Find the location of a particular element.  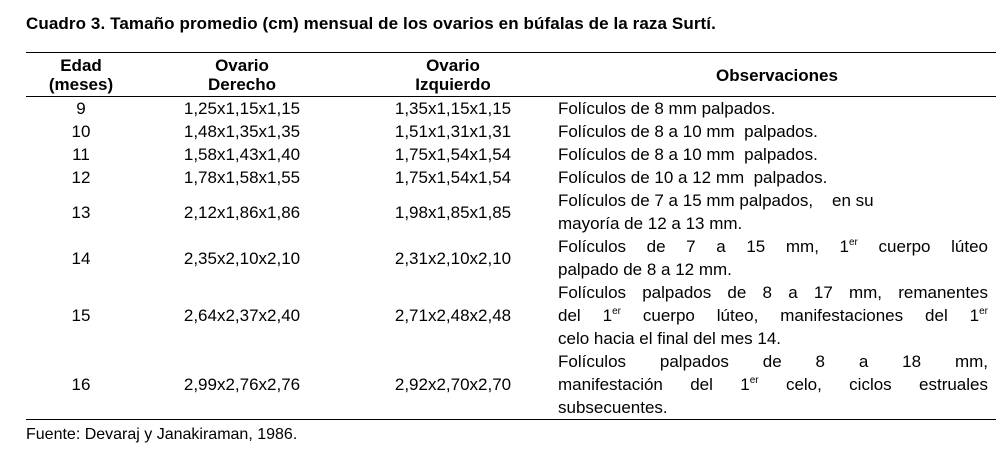

cell-left-ovary: 2,71x2,48x2,48 is located at coordinates (453, 315).